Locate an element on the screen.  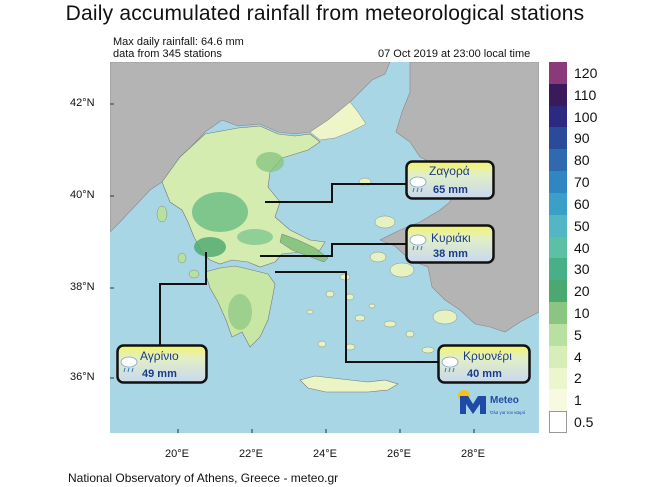
meteo-brand: Meteo is located at coordinates (504, 400).